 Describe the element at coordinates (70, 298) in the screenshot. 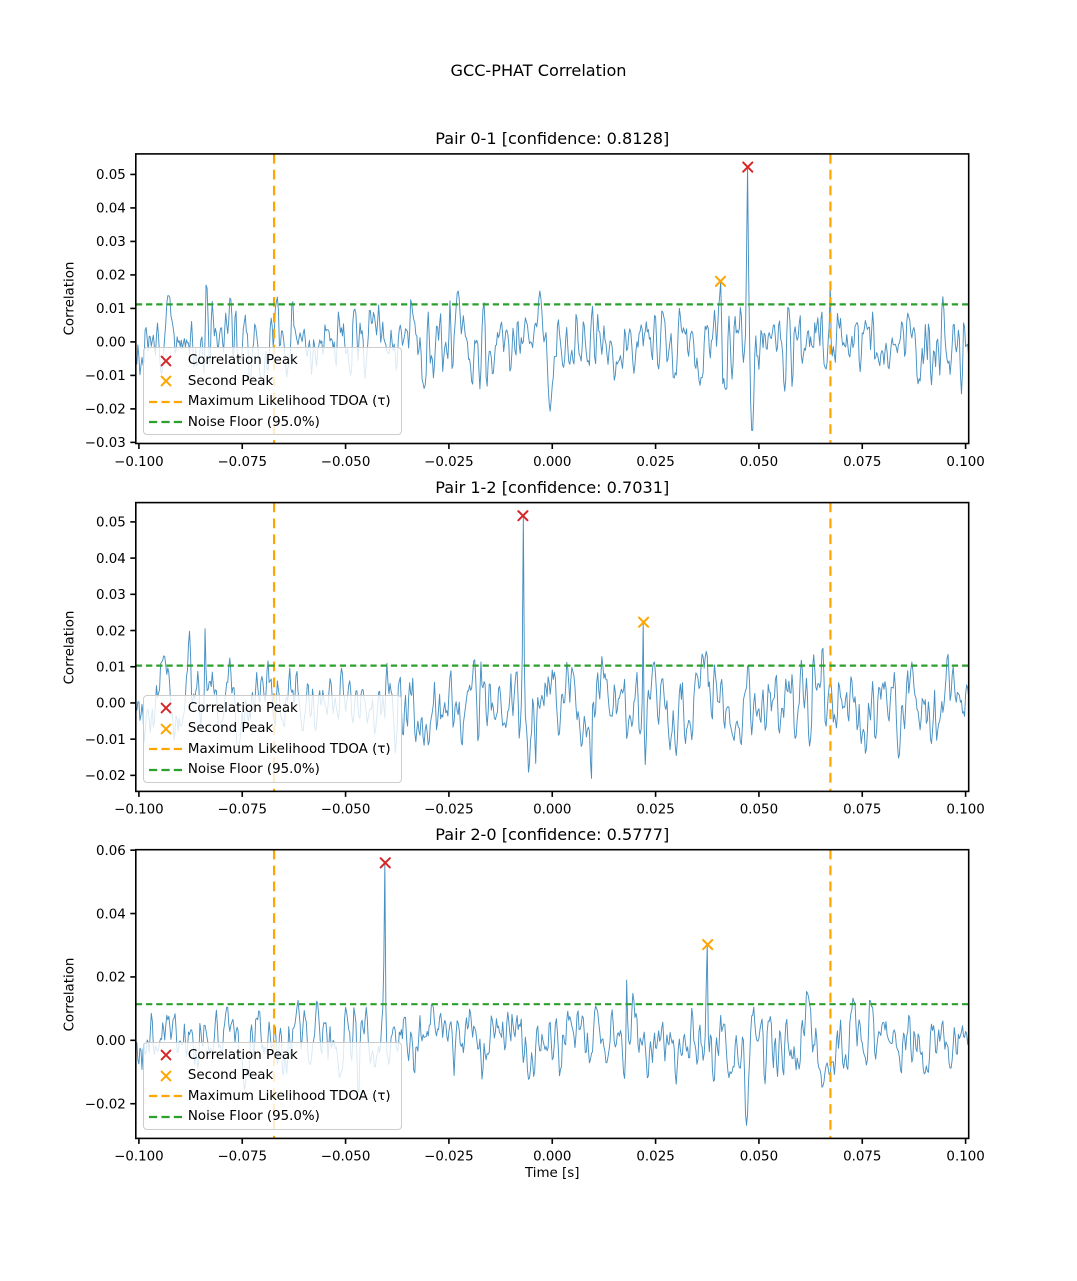

I see `y-axis-label-0: Correlation` at that location.